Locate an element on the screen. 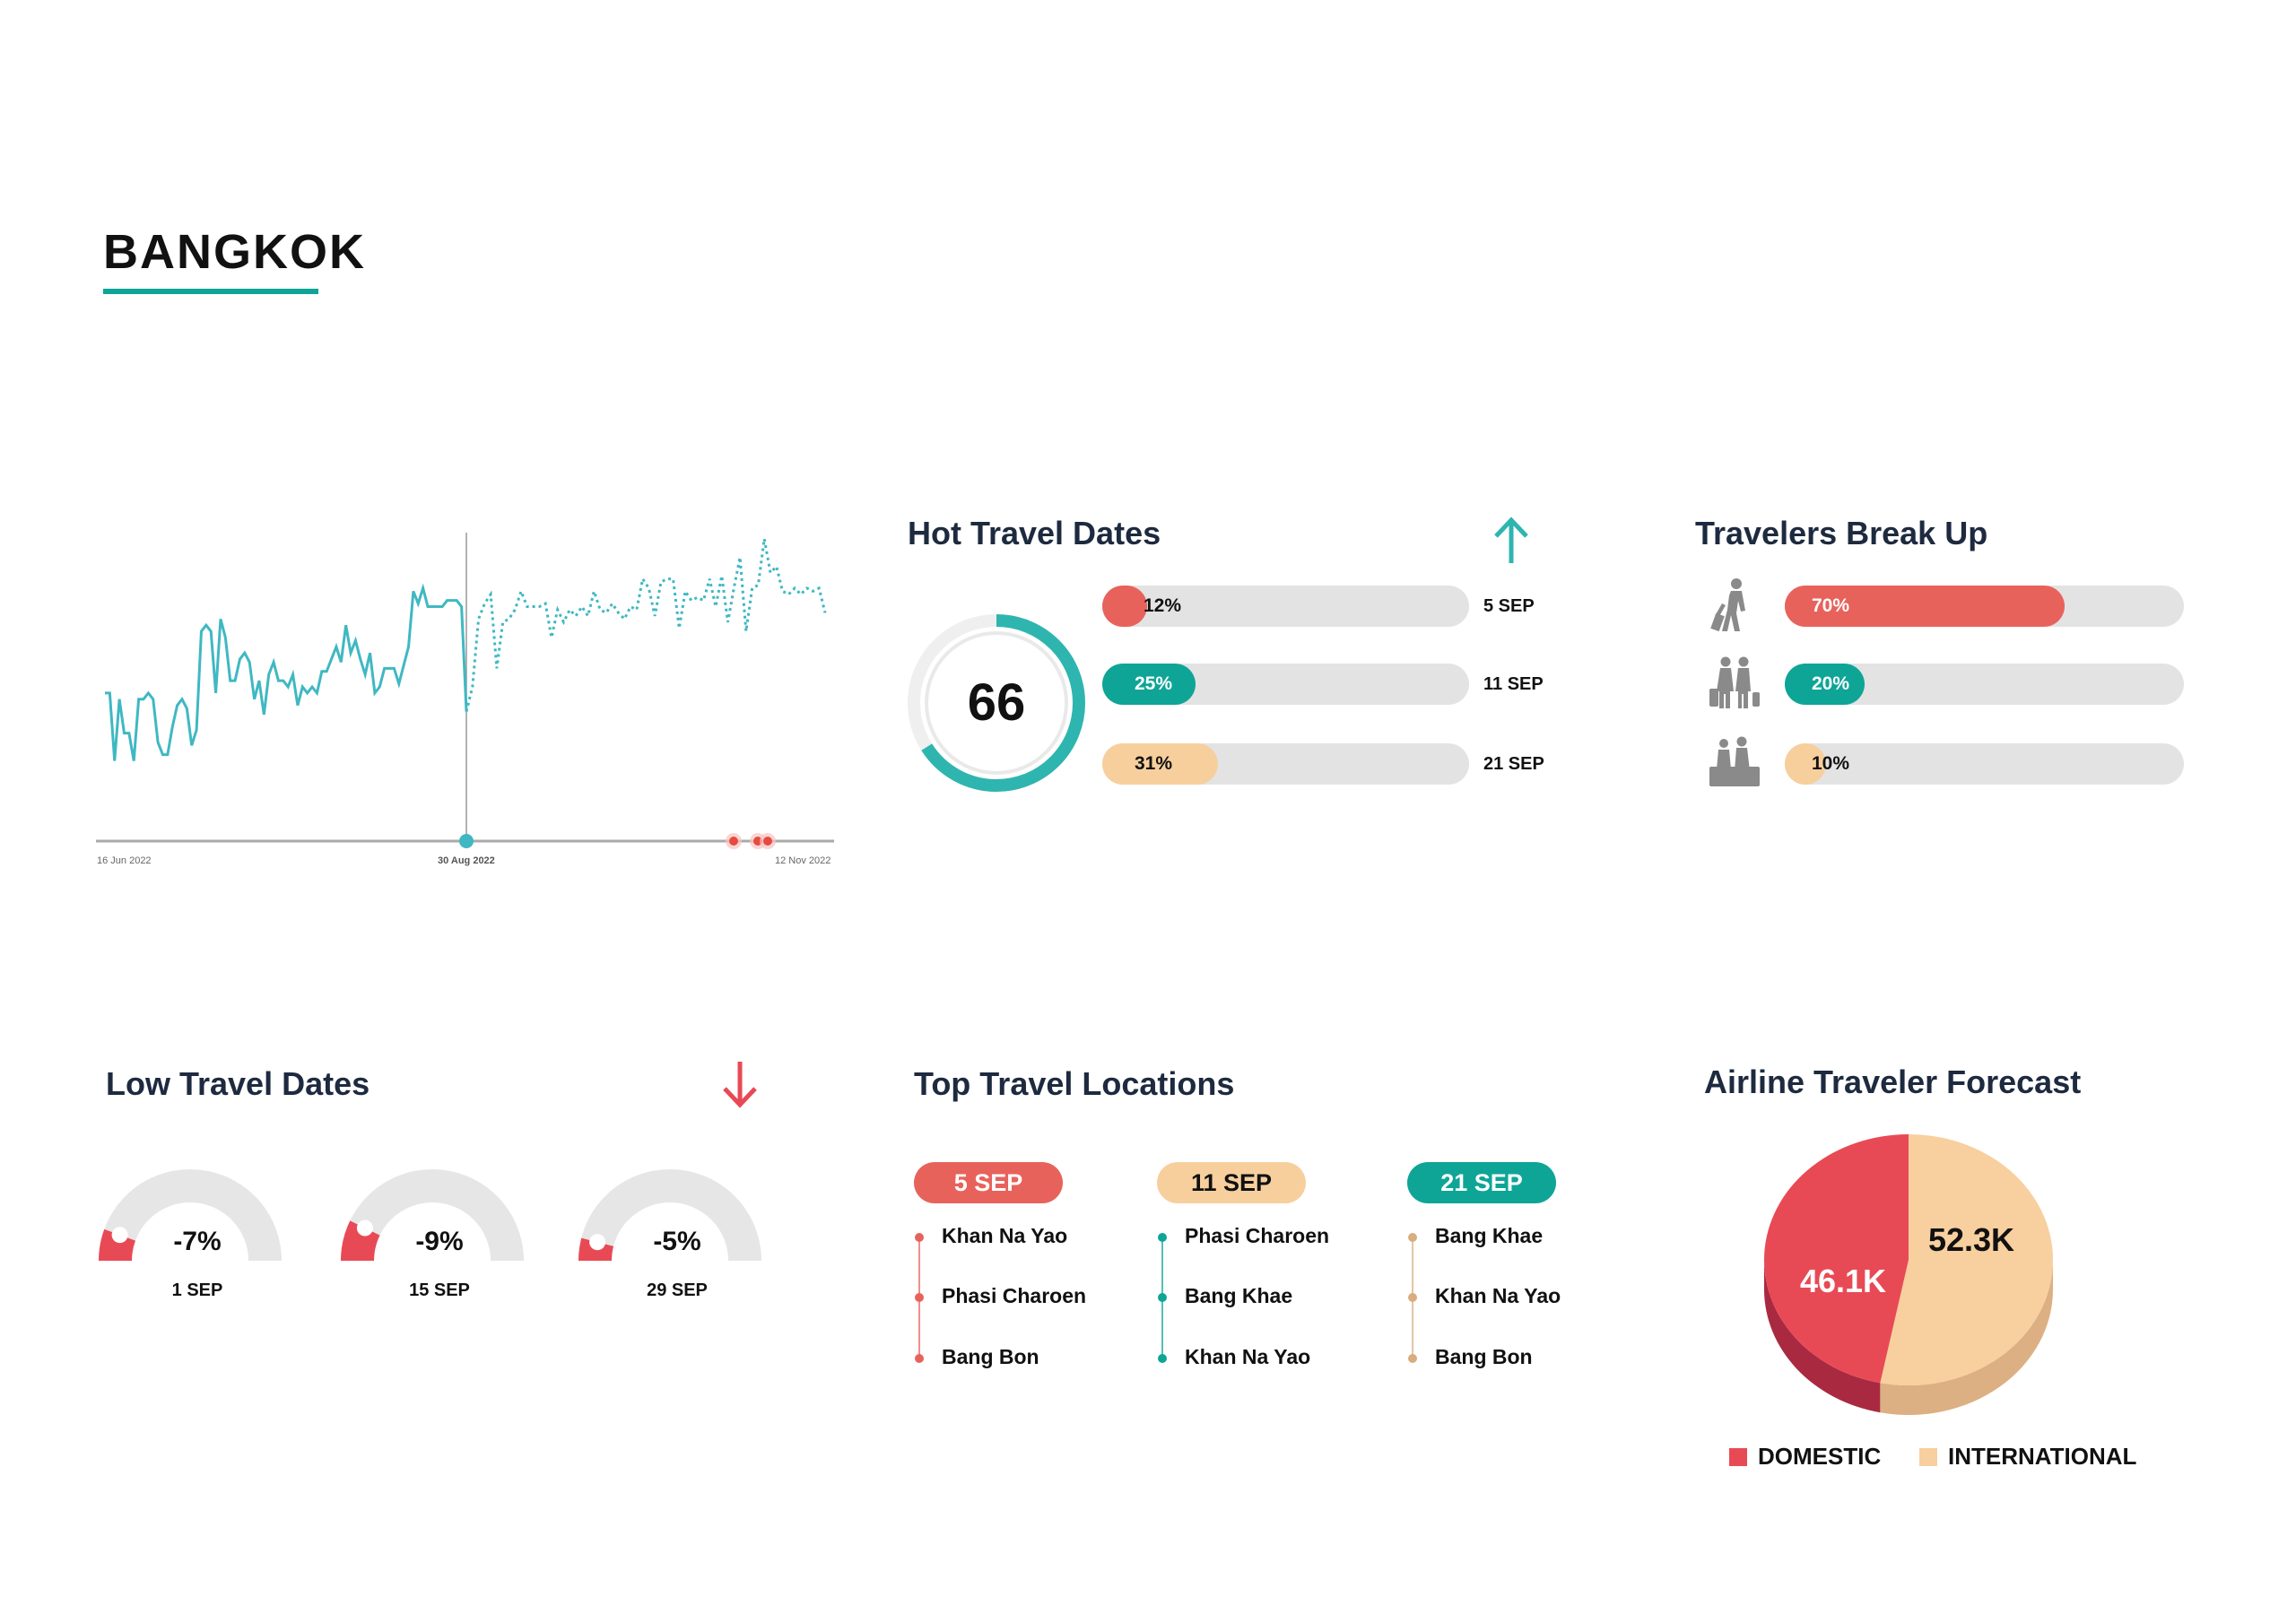 The width and height of the screenshot is (2296, 1623). legend-domestic: DOMESTIC is located at coordinates (1805, 1457).